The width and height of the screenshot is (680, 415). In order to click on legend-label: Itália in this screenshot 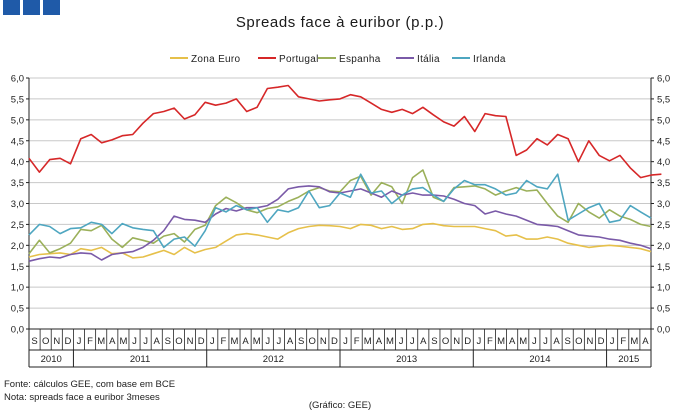, I will do `click(428, 59)`.